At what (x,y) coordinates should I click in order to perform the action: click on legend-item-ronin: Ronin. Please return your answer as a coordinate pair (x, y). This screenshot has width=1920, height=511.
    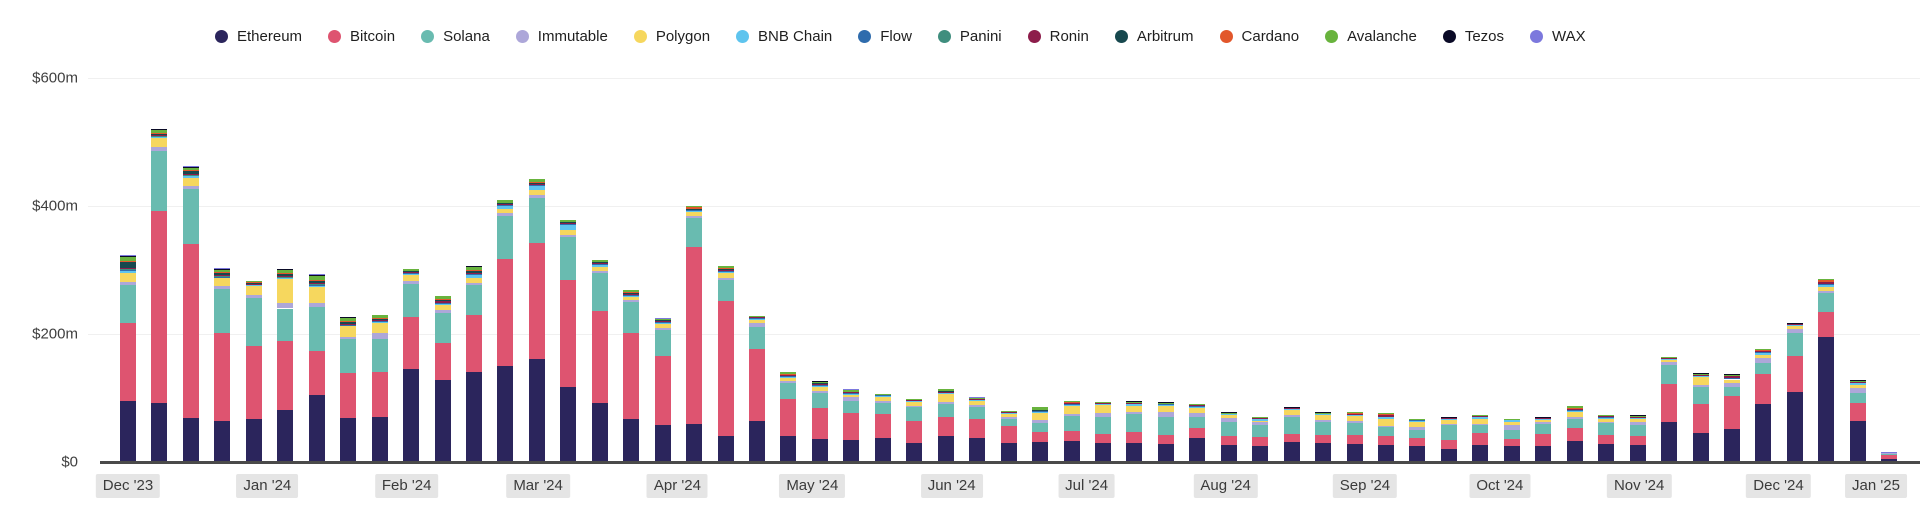
    Looking at the image, I should click on (1058, 36).